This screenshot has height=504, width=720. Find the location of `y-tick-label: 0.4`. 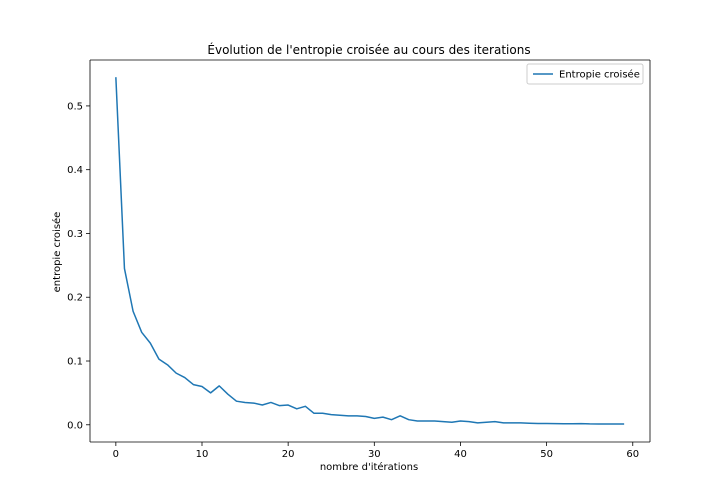

y-tick-label: 0.4 is located at coordinates (75, 170).